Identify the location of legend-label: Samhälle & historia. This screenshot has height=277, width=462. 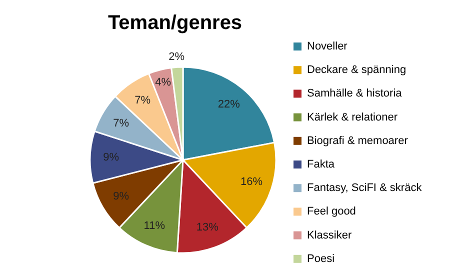
(355, 94).